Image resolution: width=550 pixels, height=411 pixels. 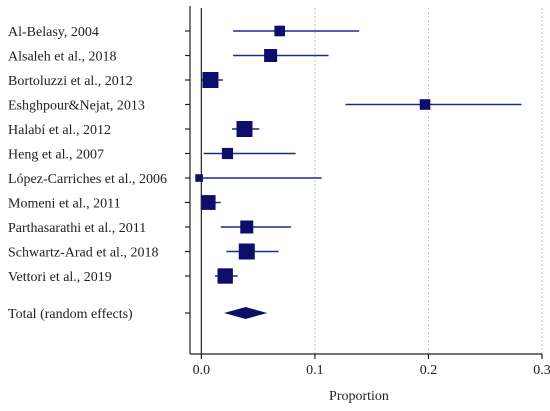 What do you see at coordinates (76, 106) in the screenshot?
I see `study-label: Eshghpour&Nejat, 2013` at bounding box center [76, 106].